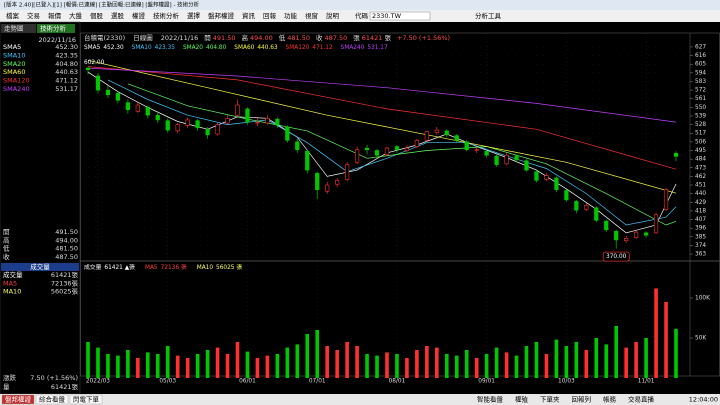  What do you see at coordinates (97, 15) in the screenshot?
I see `menu-item: 個股` at bounding box center [97, 15].